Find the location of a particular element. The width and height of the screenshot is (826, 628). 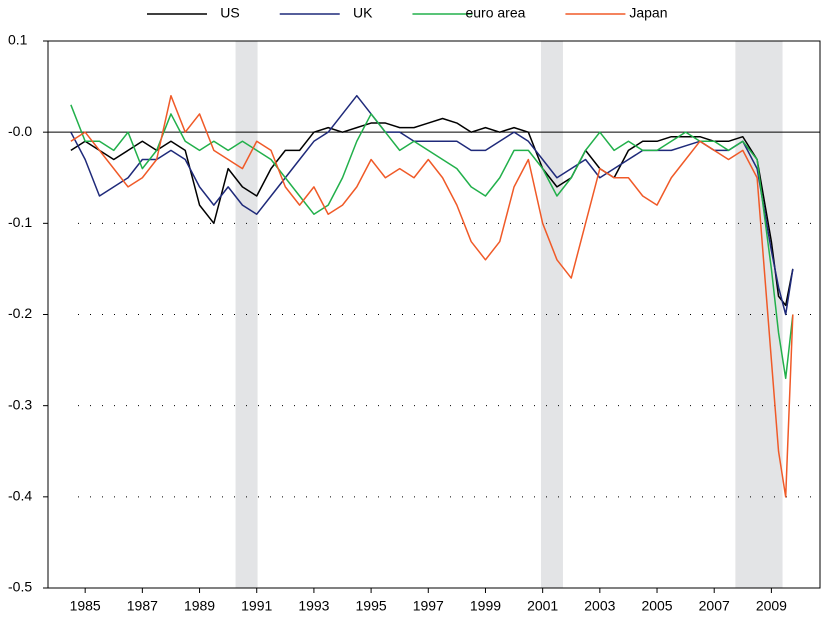

y-tick-label: -0.1 is located at coordinates (20, 222).